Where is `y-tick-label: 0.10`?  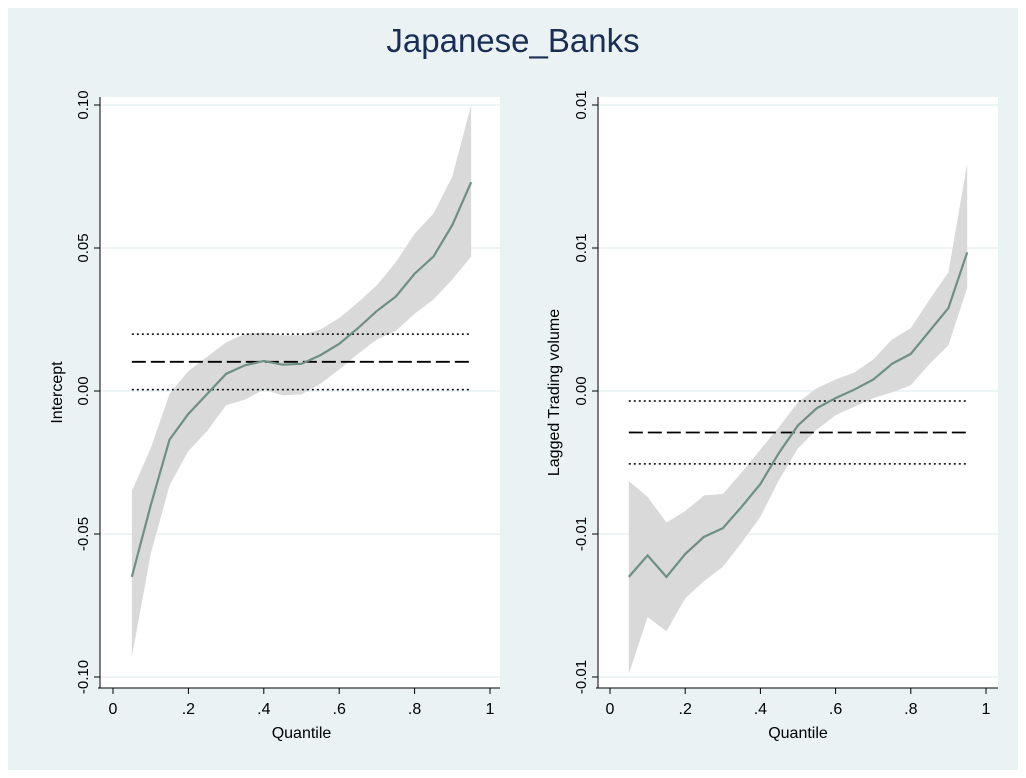 y-tick-label: 0.10 is located at coordinates (83, 104).